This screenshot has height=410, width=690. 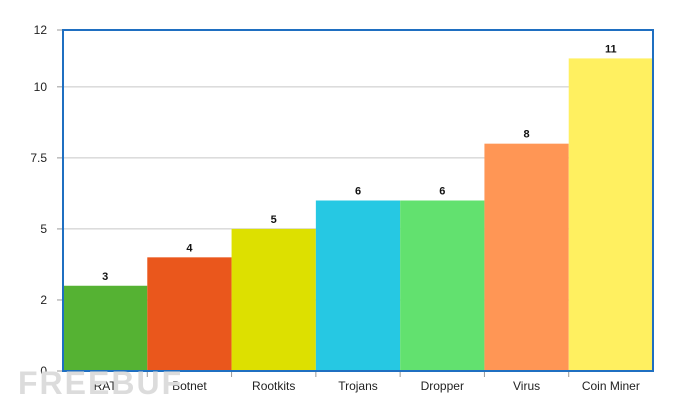 I want to click on data-label: 11, so click(x=611, y=49).